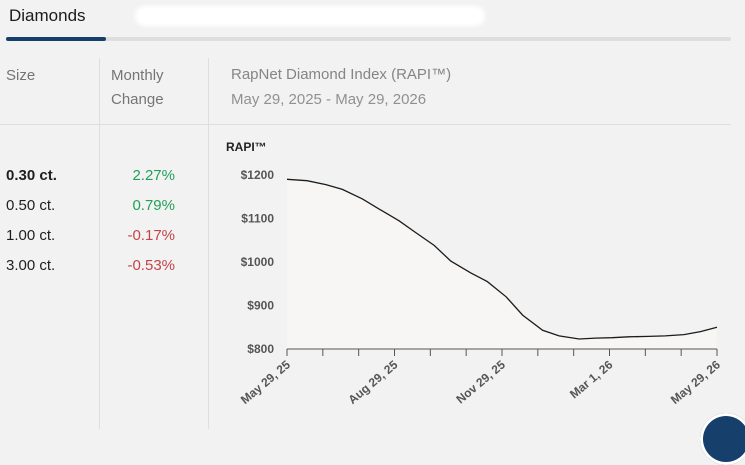  Describe the element at coordinates (151, 235) in the screenshot. I see `row-change-100: -0.17%` at that location.